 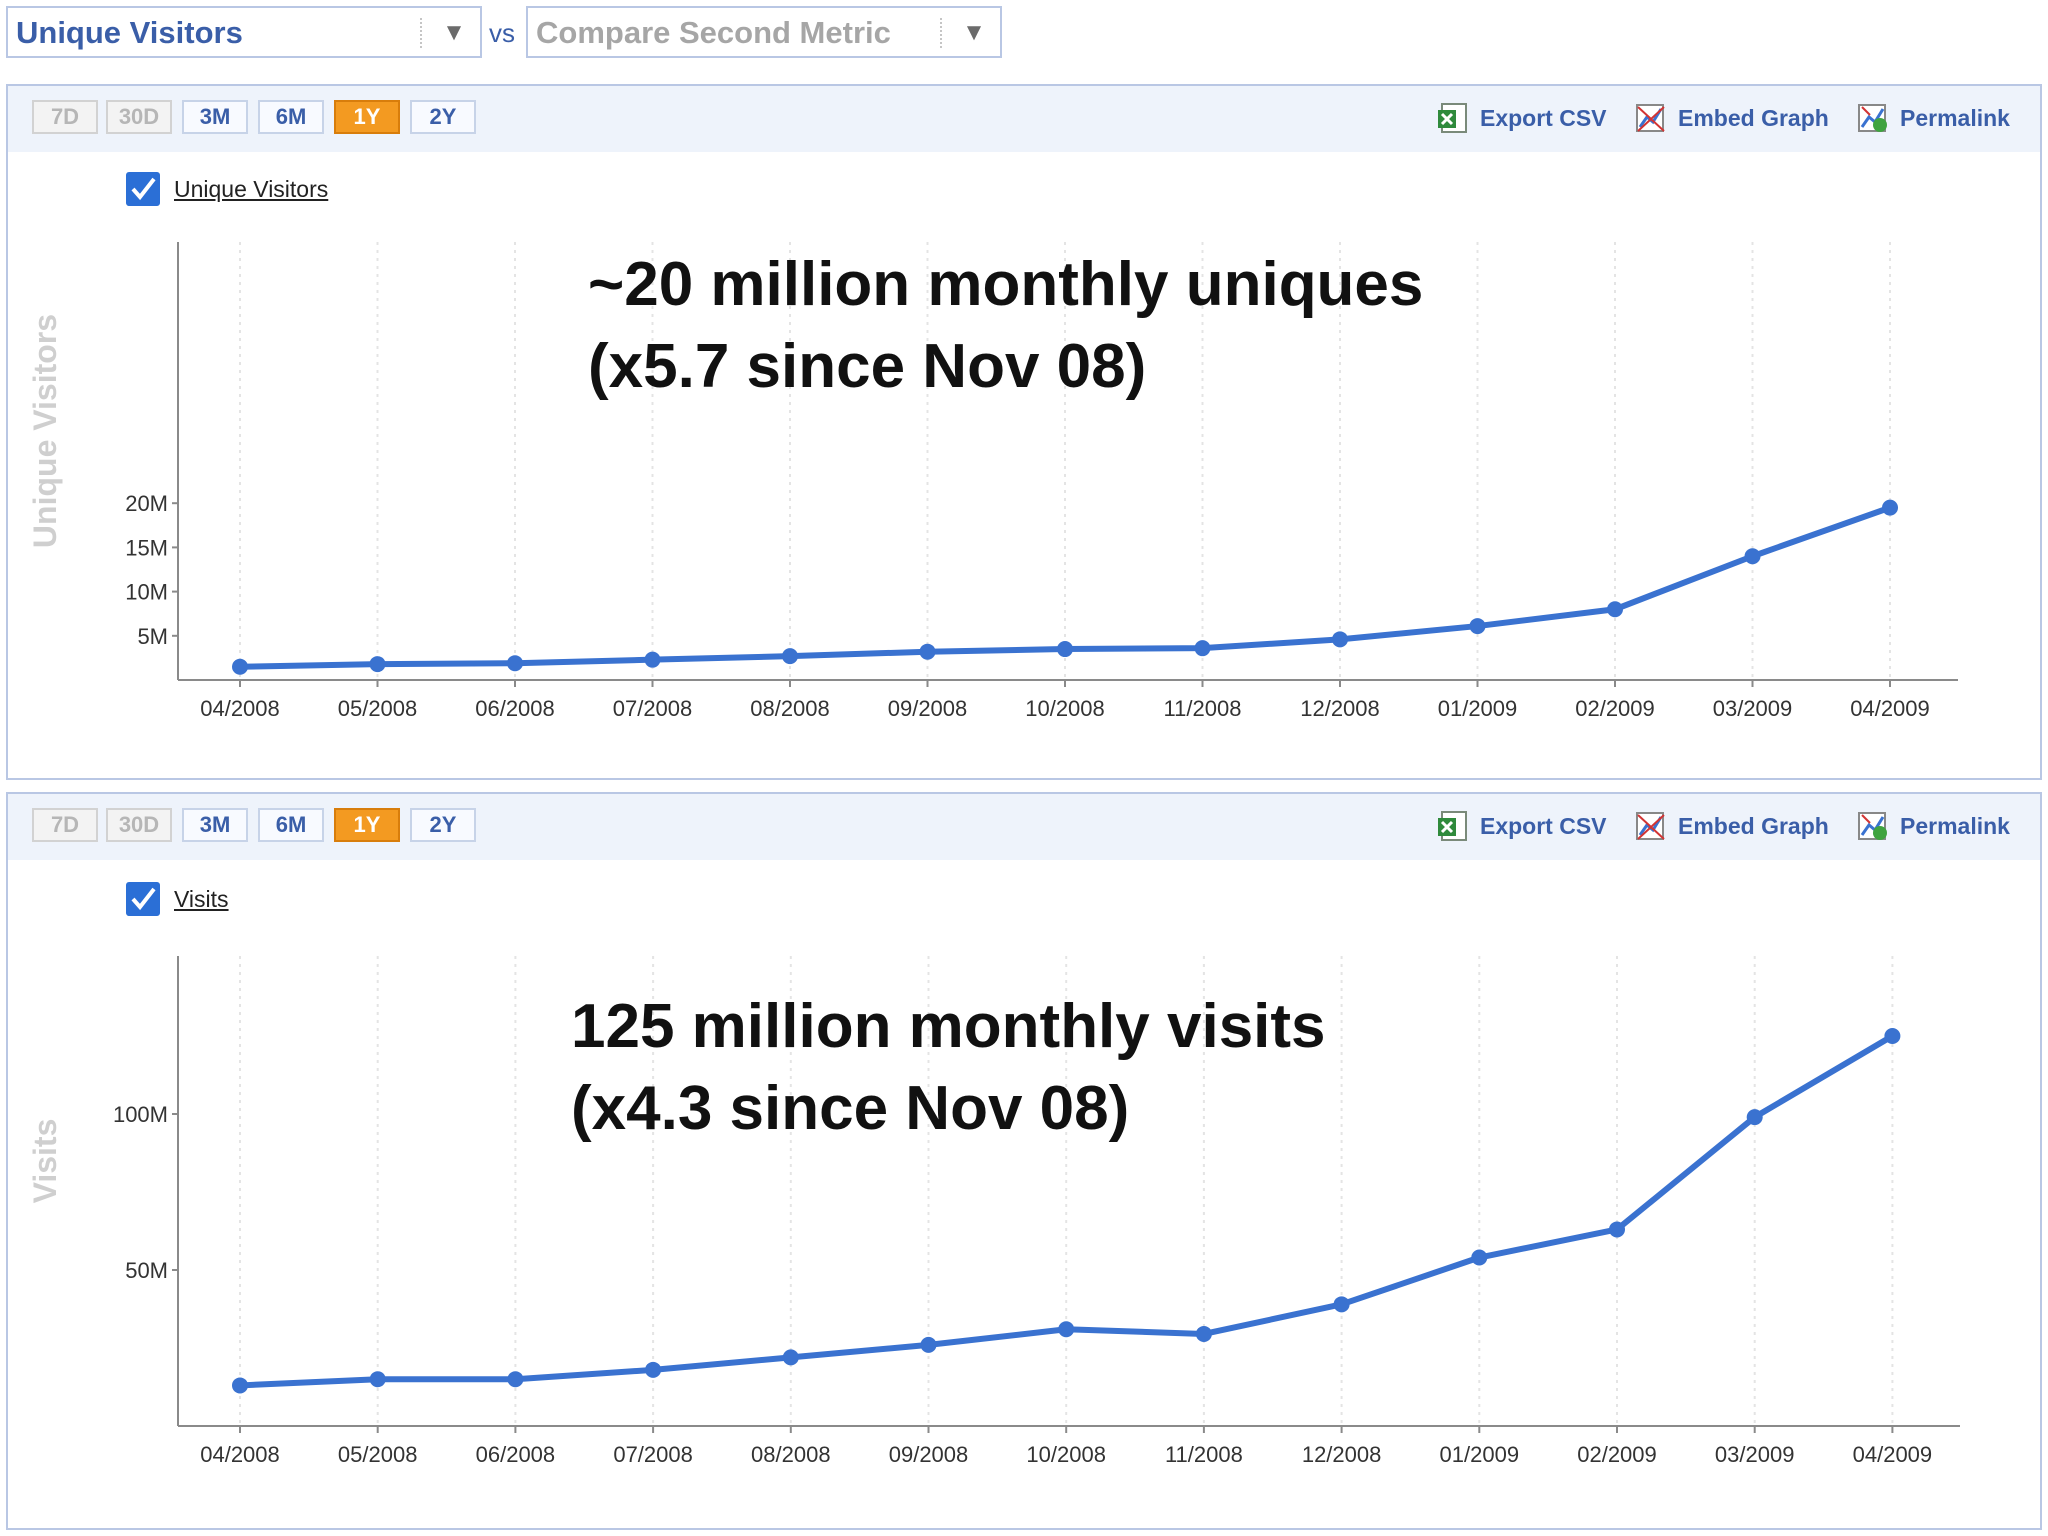 What do you see at coordinates (1615, 708) in the screenshot?
I see `x-tick-label: 02/2009` at bounding box center [1615, 708].